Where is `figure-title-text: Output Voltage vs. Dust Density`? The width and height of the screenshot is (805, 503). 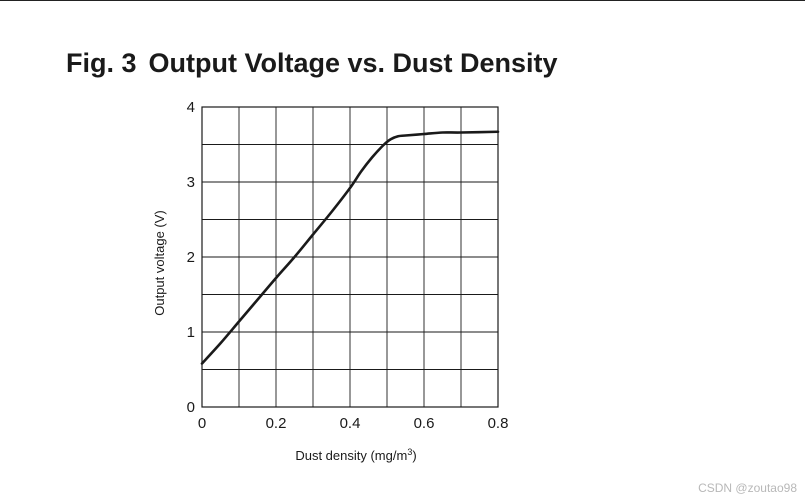 figure-title-text: Output Voltage vs. Dust Density is located at coordinates (353, 63).